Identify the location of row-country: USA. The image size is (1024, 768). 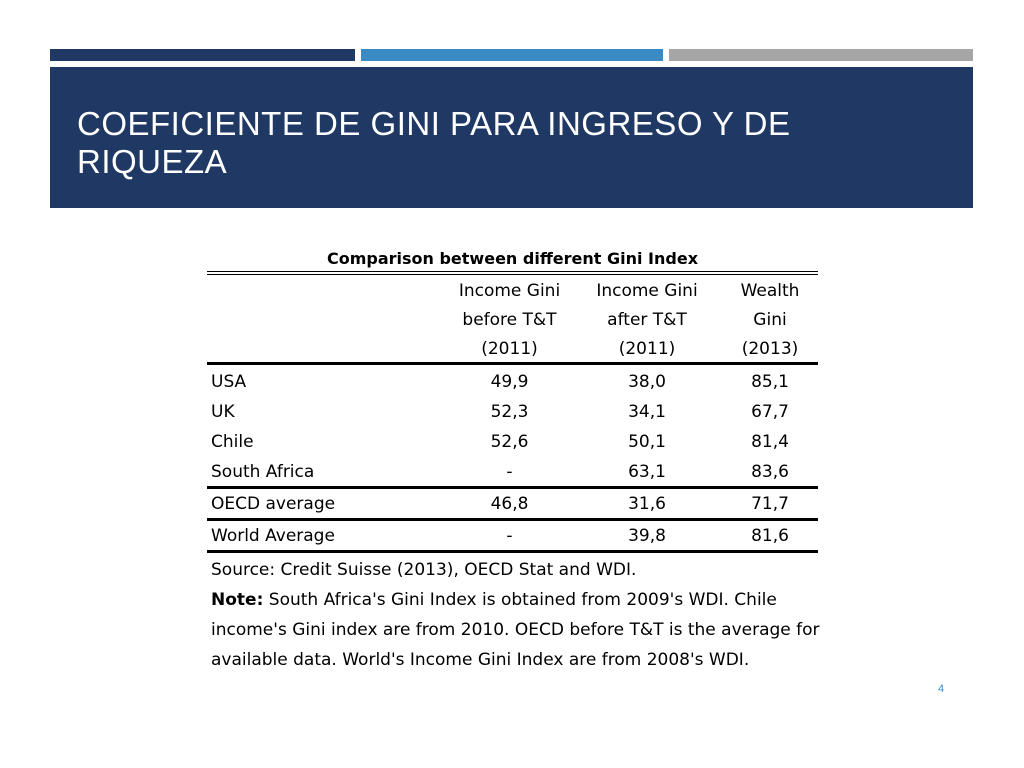
(229, 382).